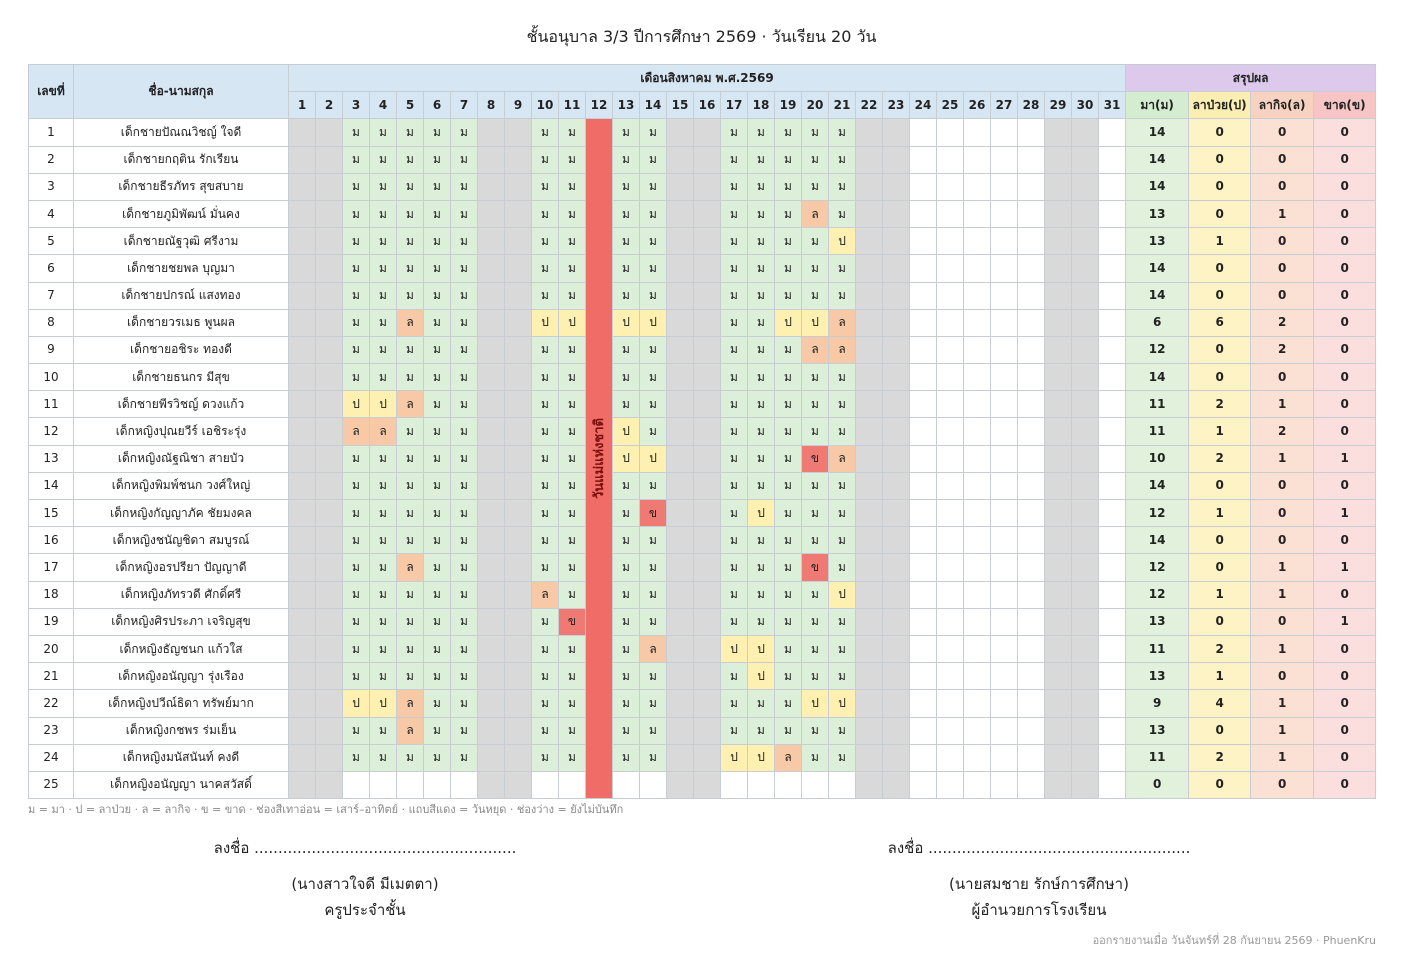 Image resolution: width=1403 pixels, height=972 pixels. I want to click on summary-present: 9, so click(1157, 703).